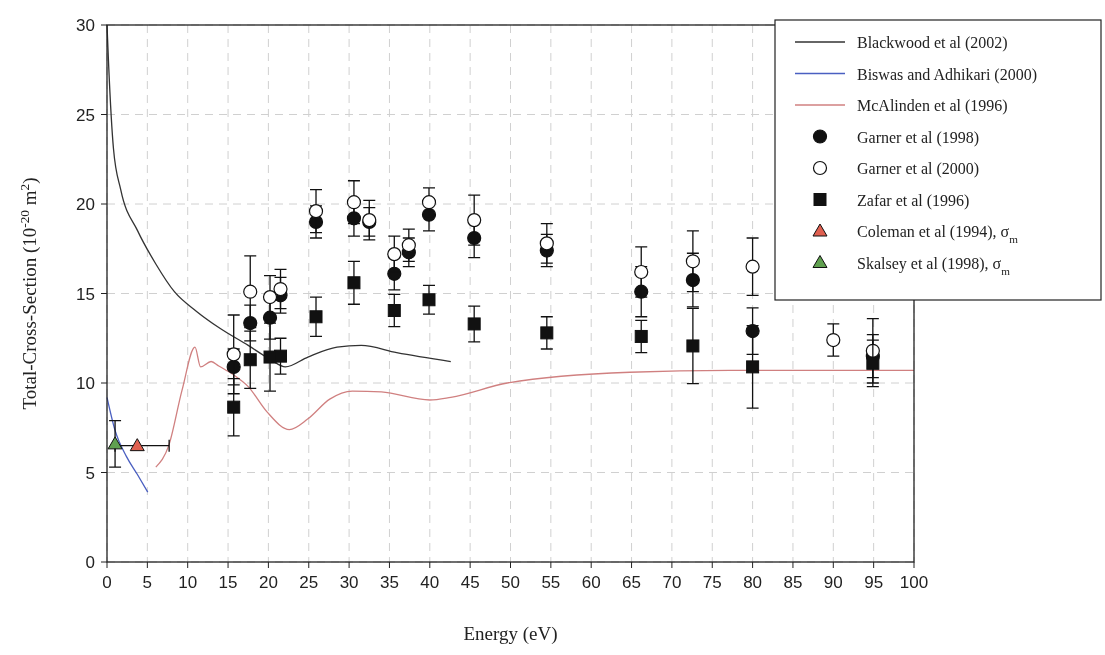 This screenshot has height=655, width=1105. I want to click on x-tick-label: 25, so click(309, 582).